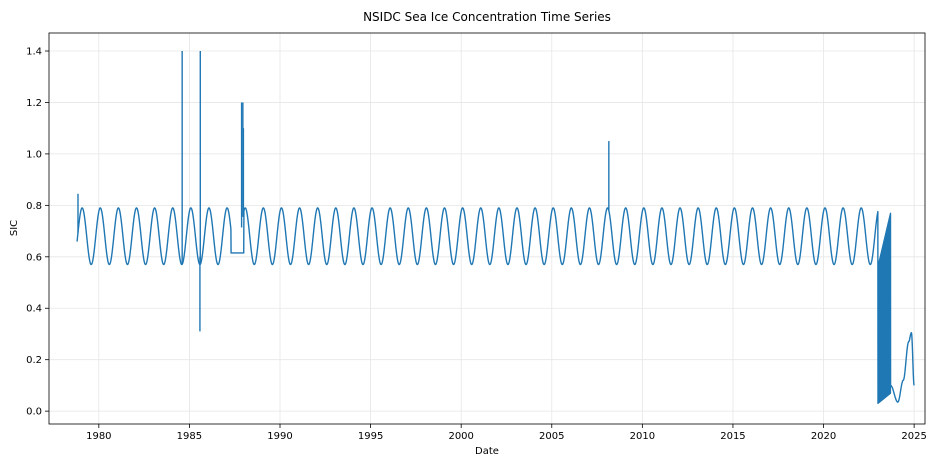 This screenshot has width=935, height=465. Describe the element at coordinates (460, 436) in the screenshot. I see `x-tick-label: 2000` at that location.